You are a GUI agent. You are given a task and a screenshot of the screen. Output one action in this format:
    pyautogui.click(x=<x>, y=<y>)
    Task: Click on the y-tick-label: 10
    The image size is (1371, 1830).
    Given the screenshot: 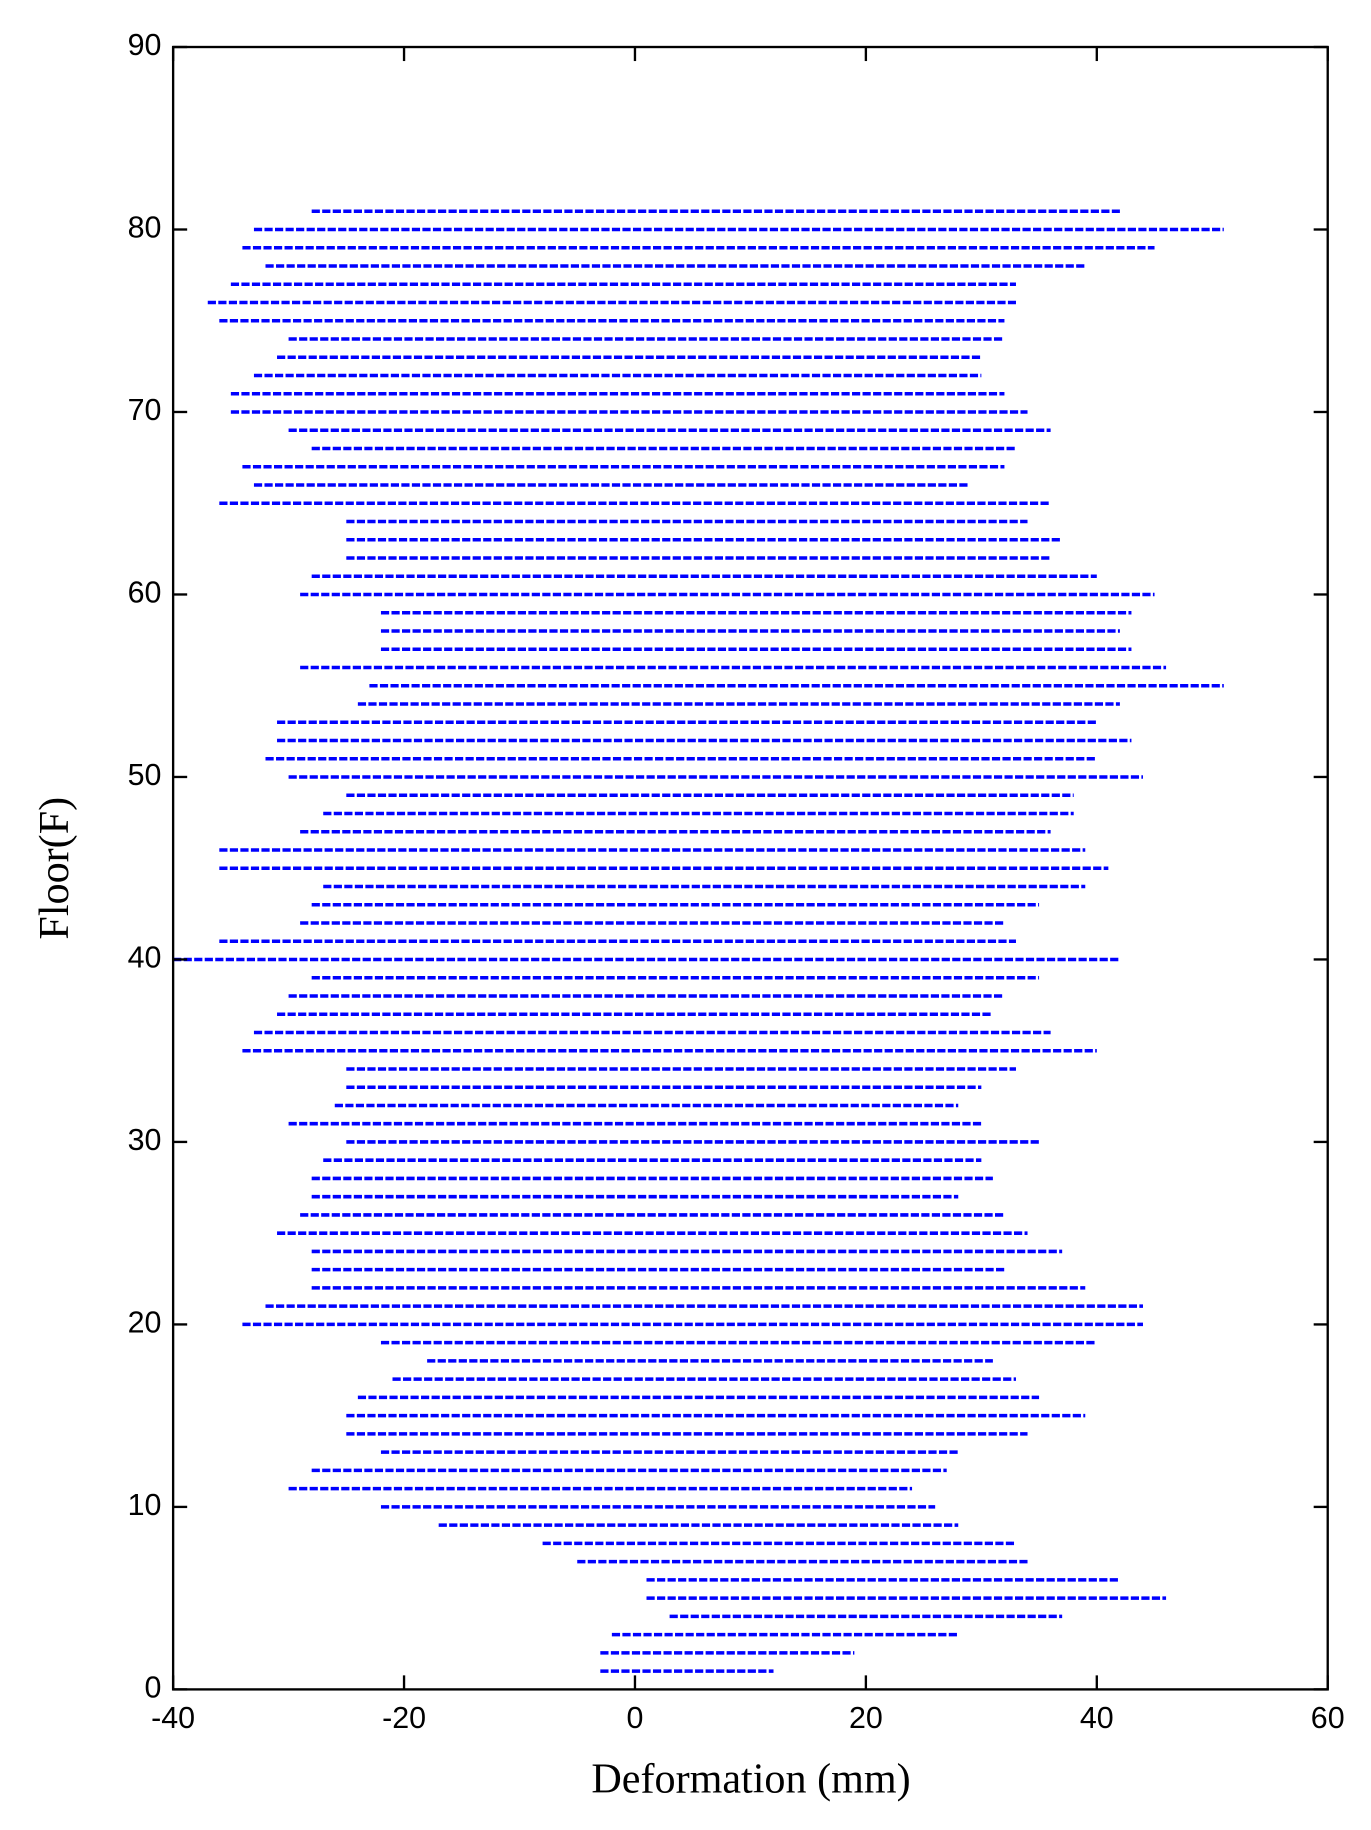 What is the action you would take?
    pyautogui.click(x=145, y=1505)
    